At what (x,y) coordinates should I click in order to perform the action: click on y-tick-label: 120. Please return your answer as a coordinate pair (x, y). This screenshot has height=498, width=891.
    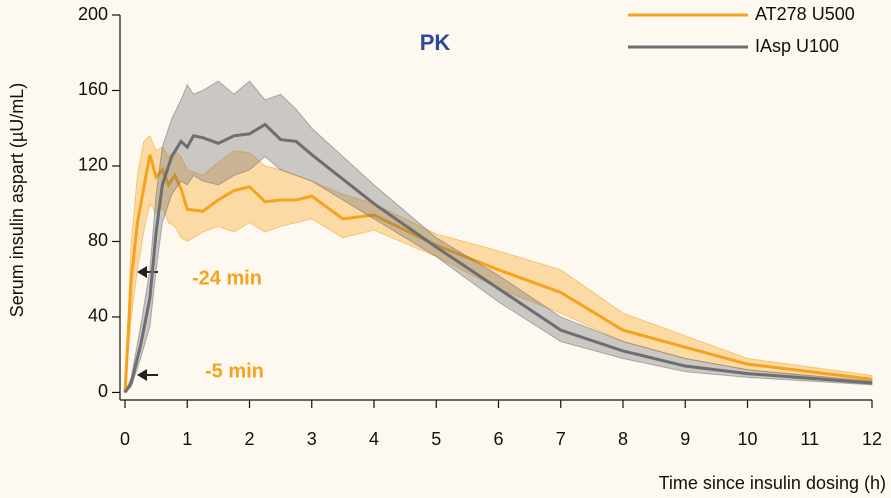
    Looking at the image, I should click on (93, 165).